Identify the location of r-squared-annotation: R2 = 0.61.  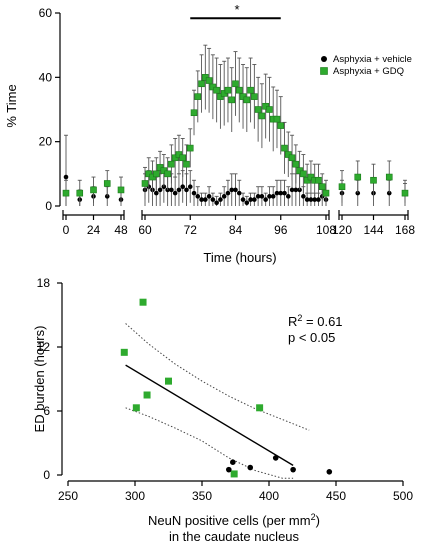
(315, 321).